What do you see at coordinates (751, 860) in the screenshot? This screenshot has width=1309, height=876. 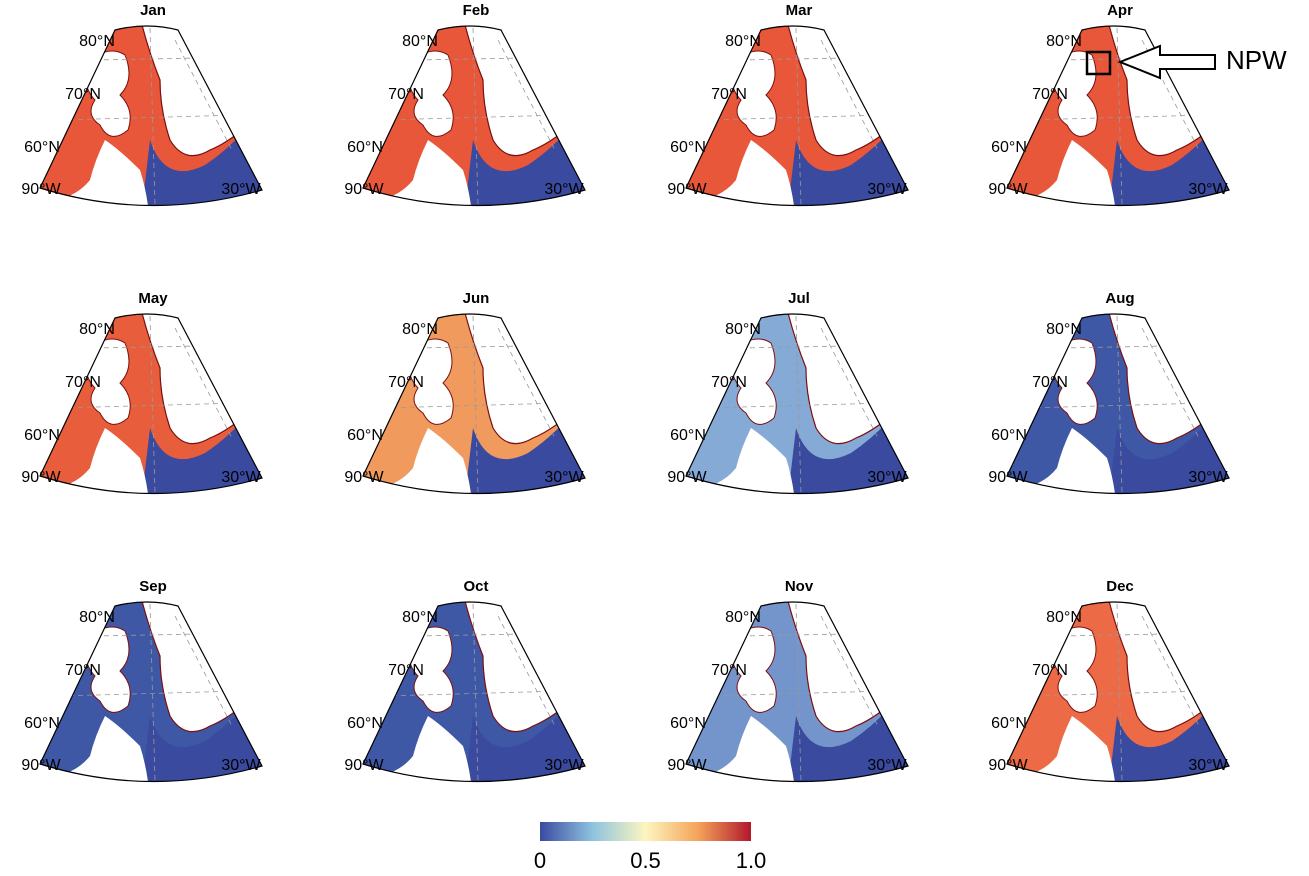 I see `colorbar-tick-label: 1.0` at bounding box center [751, 860].